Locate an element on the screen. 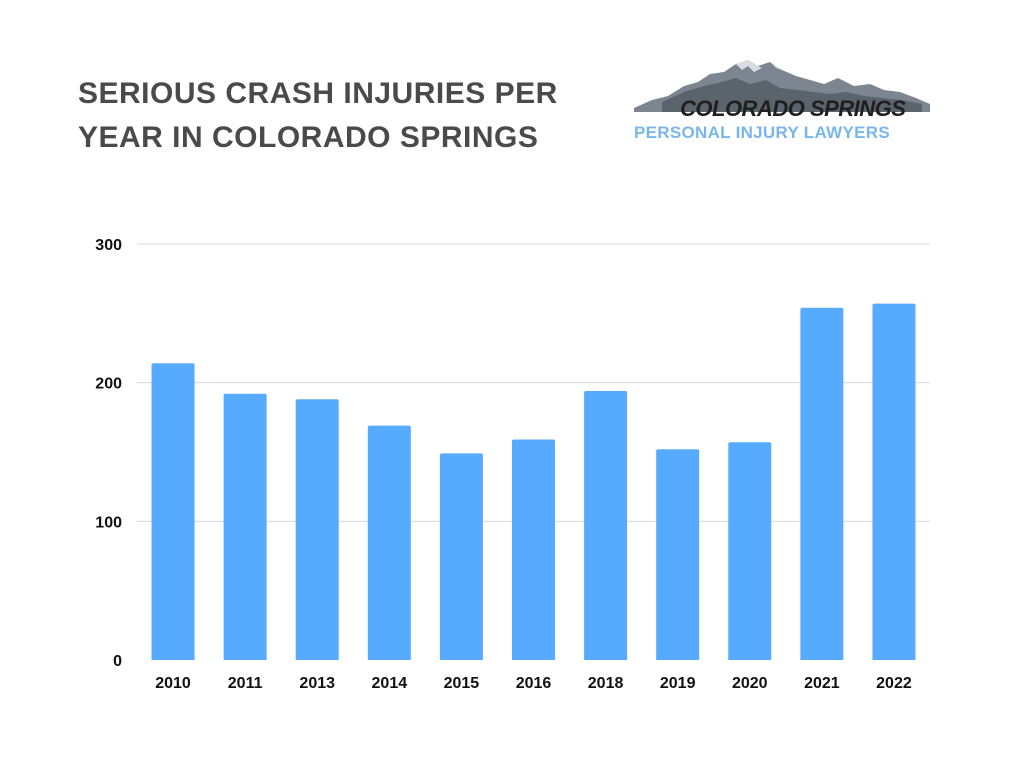 This screenshot has width=1024, height=768. company-logo: COLORADO SPRINGS PERSONAL INJURY LAWYERS is located at coordinates (782, 102).